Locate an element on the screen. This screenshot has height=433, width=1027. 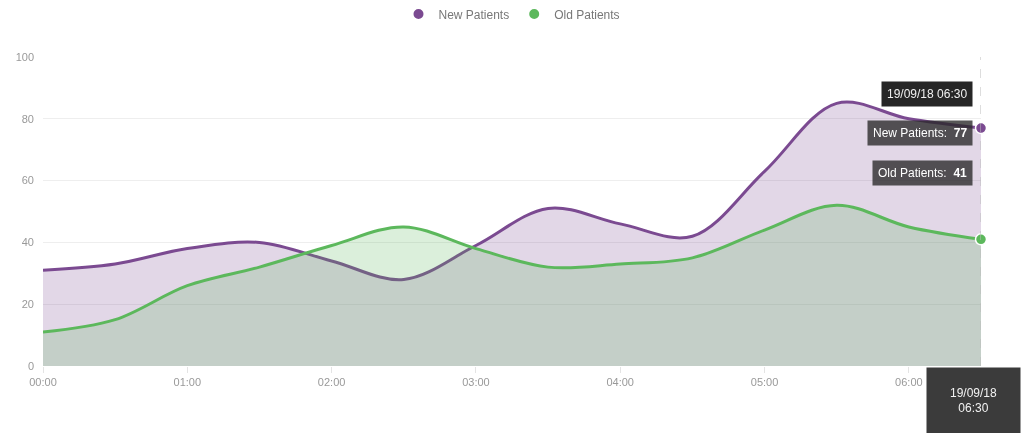
y-tick-label: 60 is located at coordinates (27, 180).